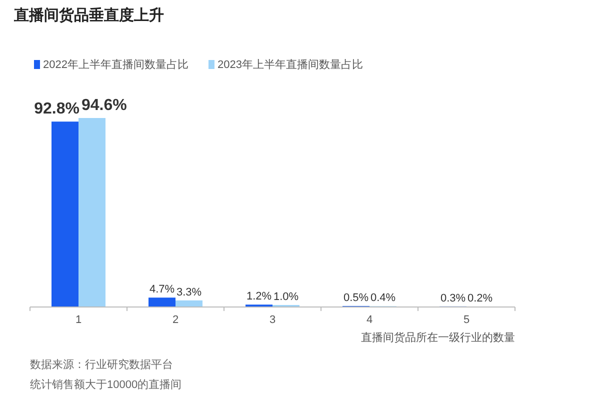  Describe the element at coordinates (453, 298) in the screenshot. I see `data-label: 0.3%` at that location.